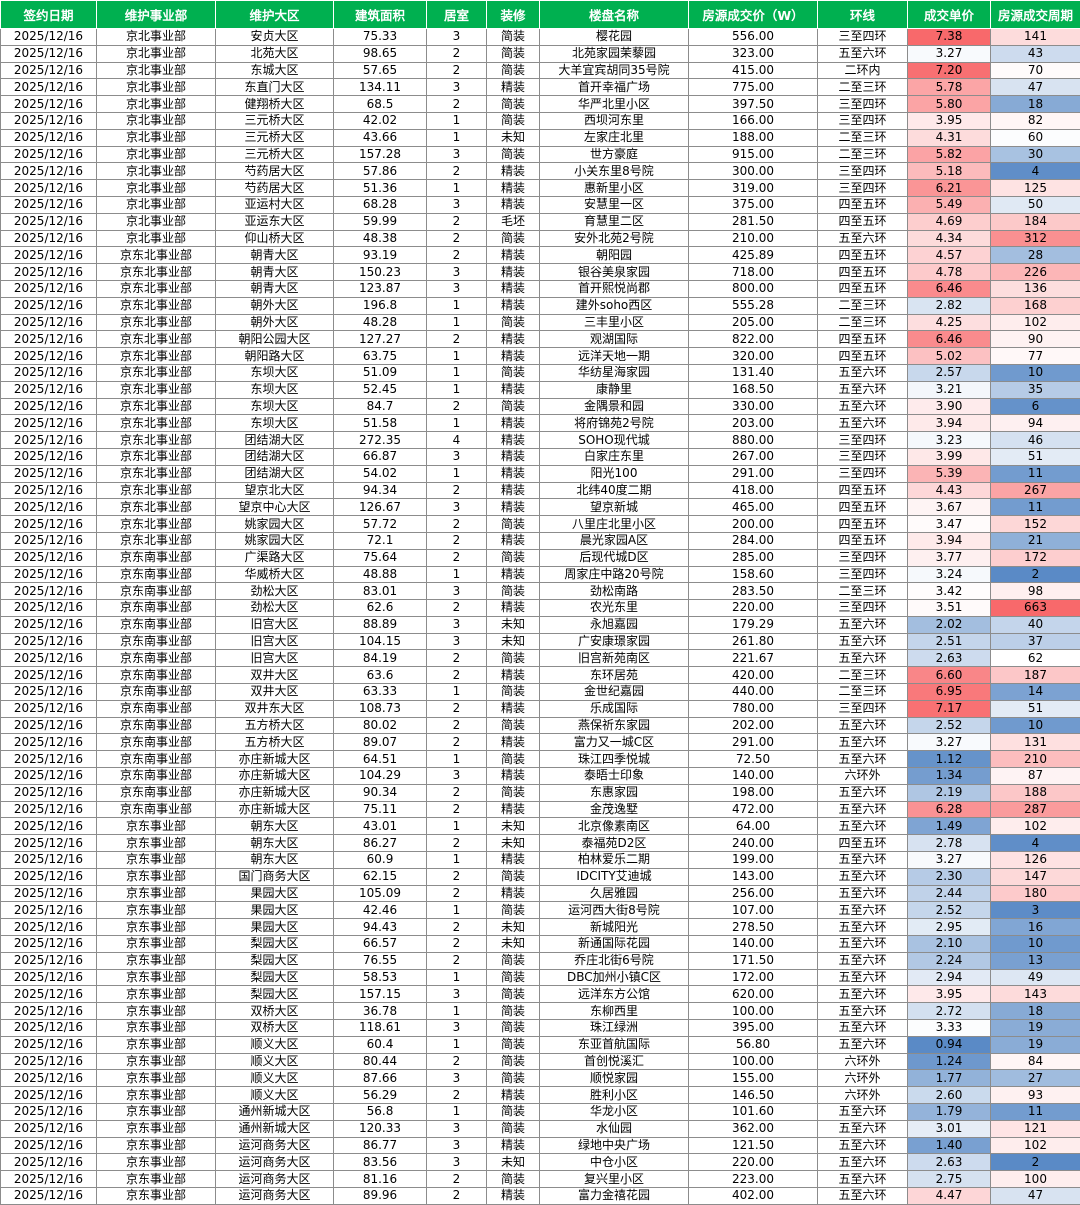  I want to click on region-cell: 梨园大区, so click(275, 944).